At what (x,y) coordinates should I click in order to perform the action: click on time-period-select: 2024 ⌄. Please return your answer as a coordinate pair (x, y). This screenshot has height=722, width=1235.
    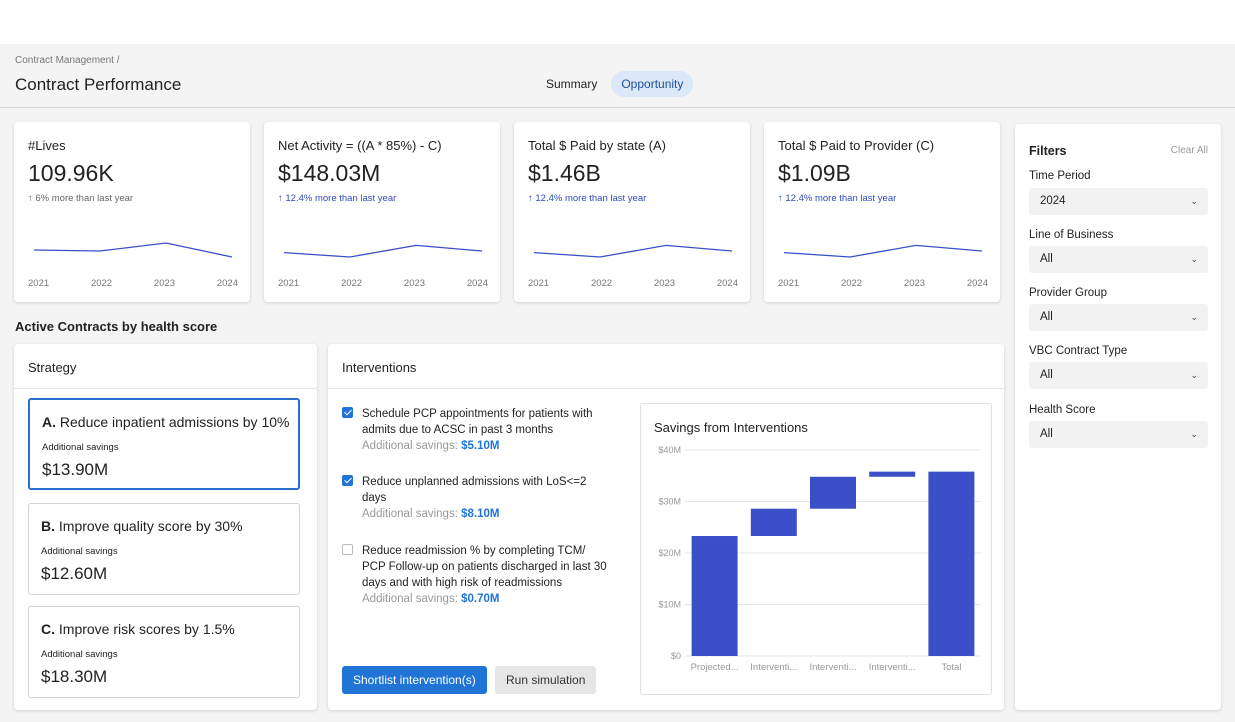
    Looking at the image, I should click on (1118, 201).